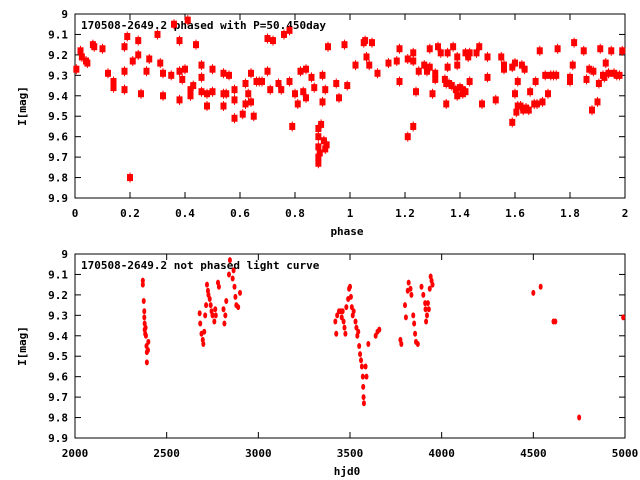 This screenshot has height=480, width=640. Describe the element at coordinates (58, 418) in the screenshot. I see `y-tick-label: 9.8` at that location.